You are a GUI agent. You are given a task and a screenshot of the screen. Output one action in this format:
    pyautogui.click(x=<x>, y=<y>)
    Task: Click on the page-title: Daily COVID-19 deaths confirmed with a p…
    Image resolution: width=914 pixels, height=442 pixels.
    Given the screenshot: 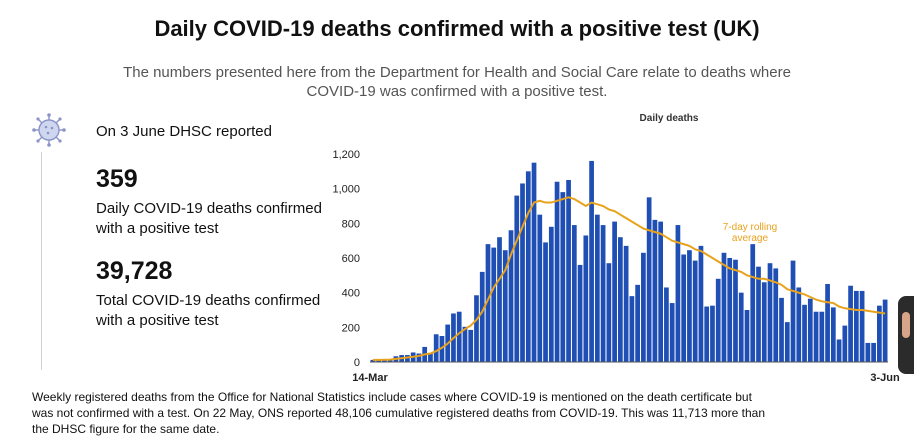 What is the action you would take?
    pyautogui.click(x=457, y=28)
    